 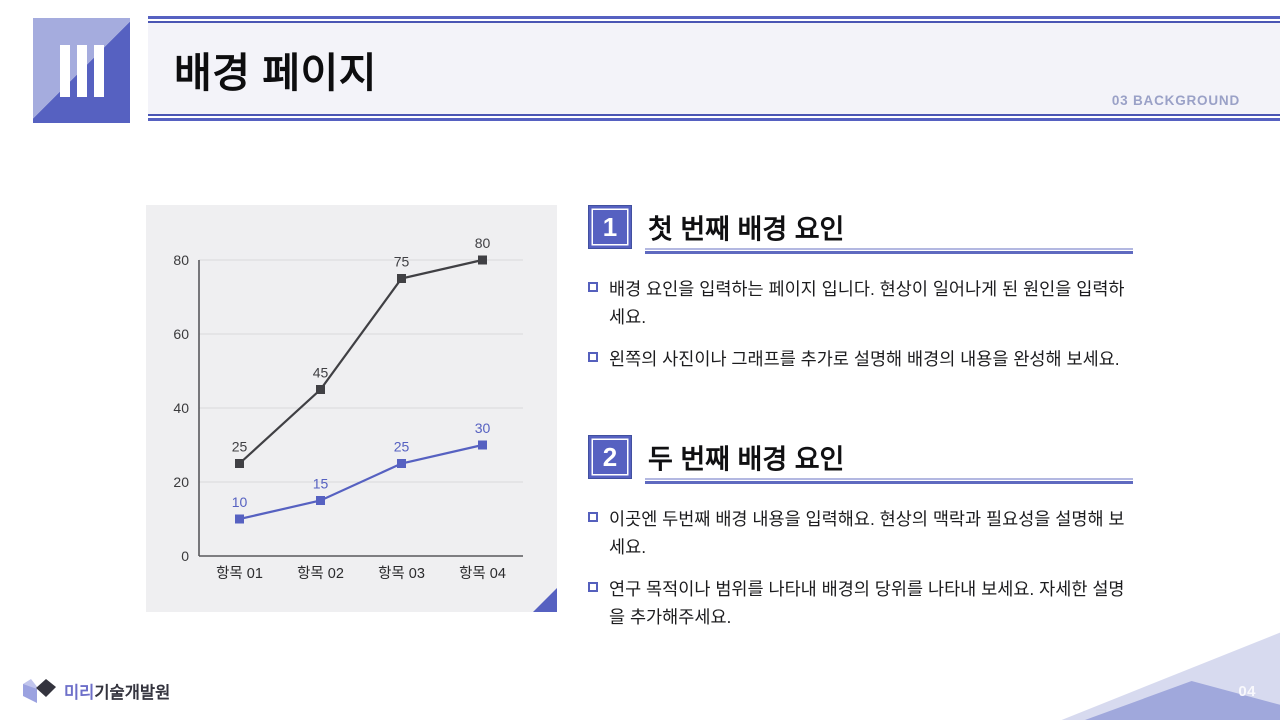 I want to click on section-number-badge: 2, so click(x=610, y=457).